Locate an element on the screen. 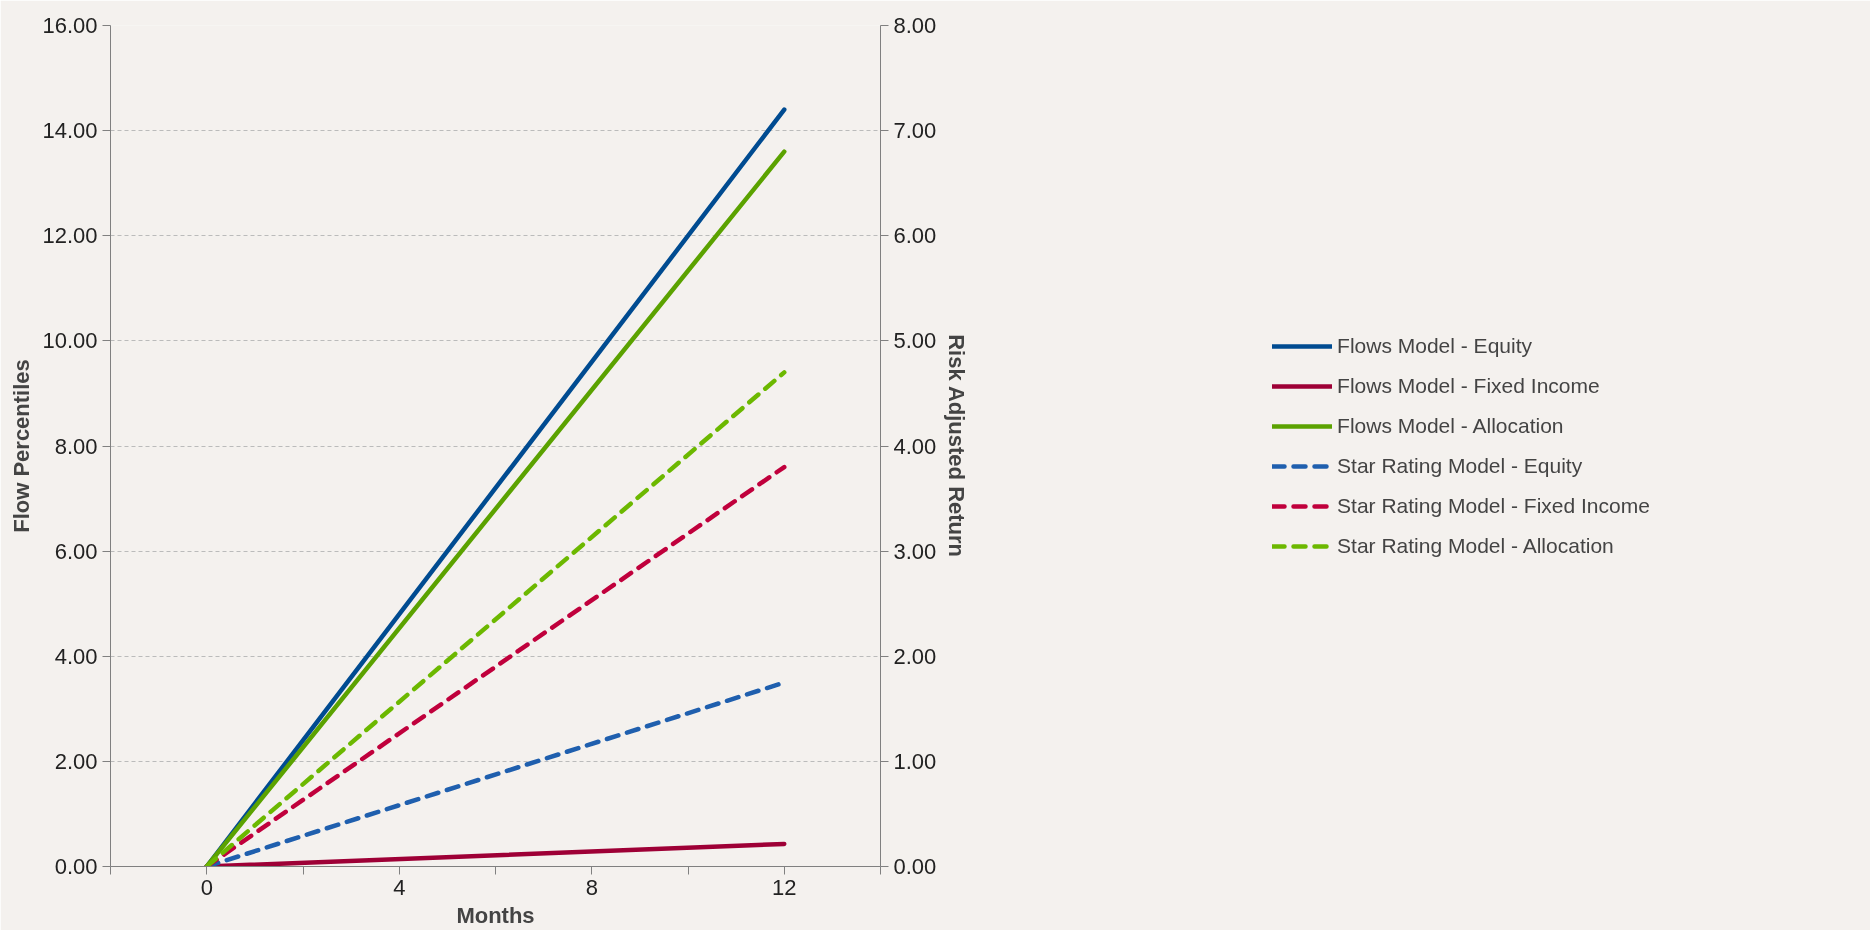  y-tick-label: 12.00 is located at coordinates (70, 236).